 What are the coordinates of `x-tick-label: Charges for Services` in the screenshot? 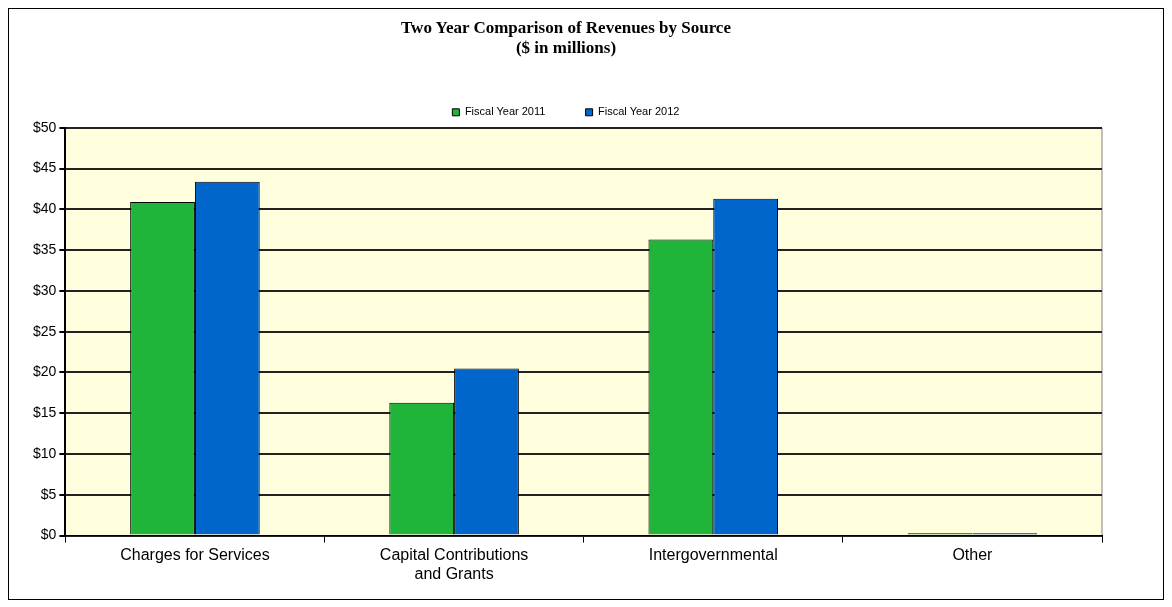 It's located at (195, 554).